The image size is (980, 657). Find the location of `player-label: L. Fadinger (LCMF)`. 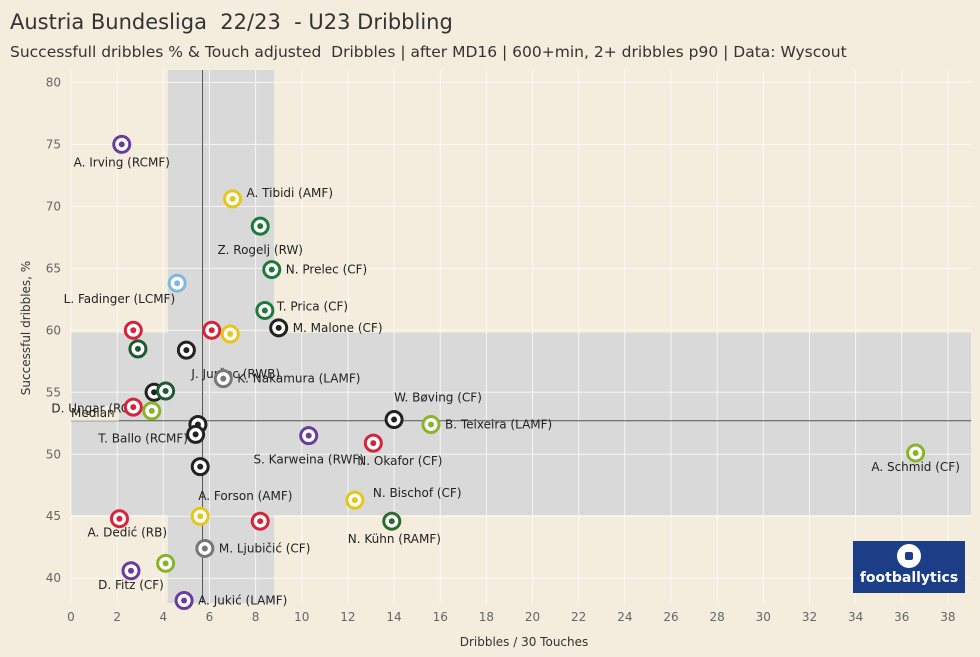

player-label: L. Fadinger (LCMF) is located at coordinates (119, 299).